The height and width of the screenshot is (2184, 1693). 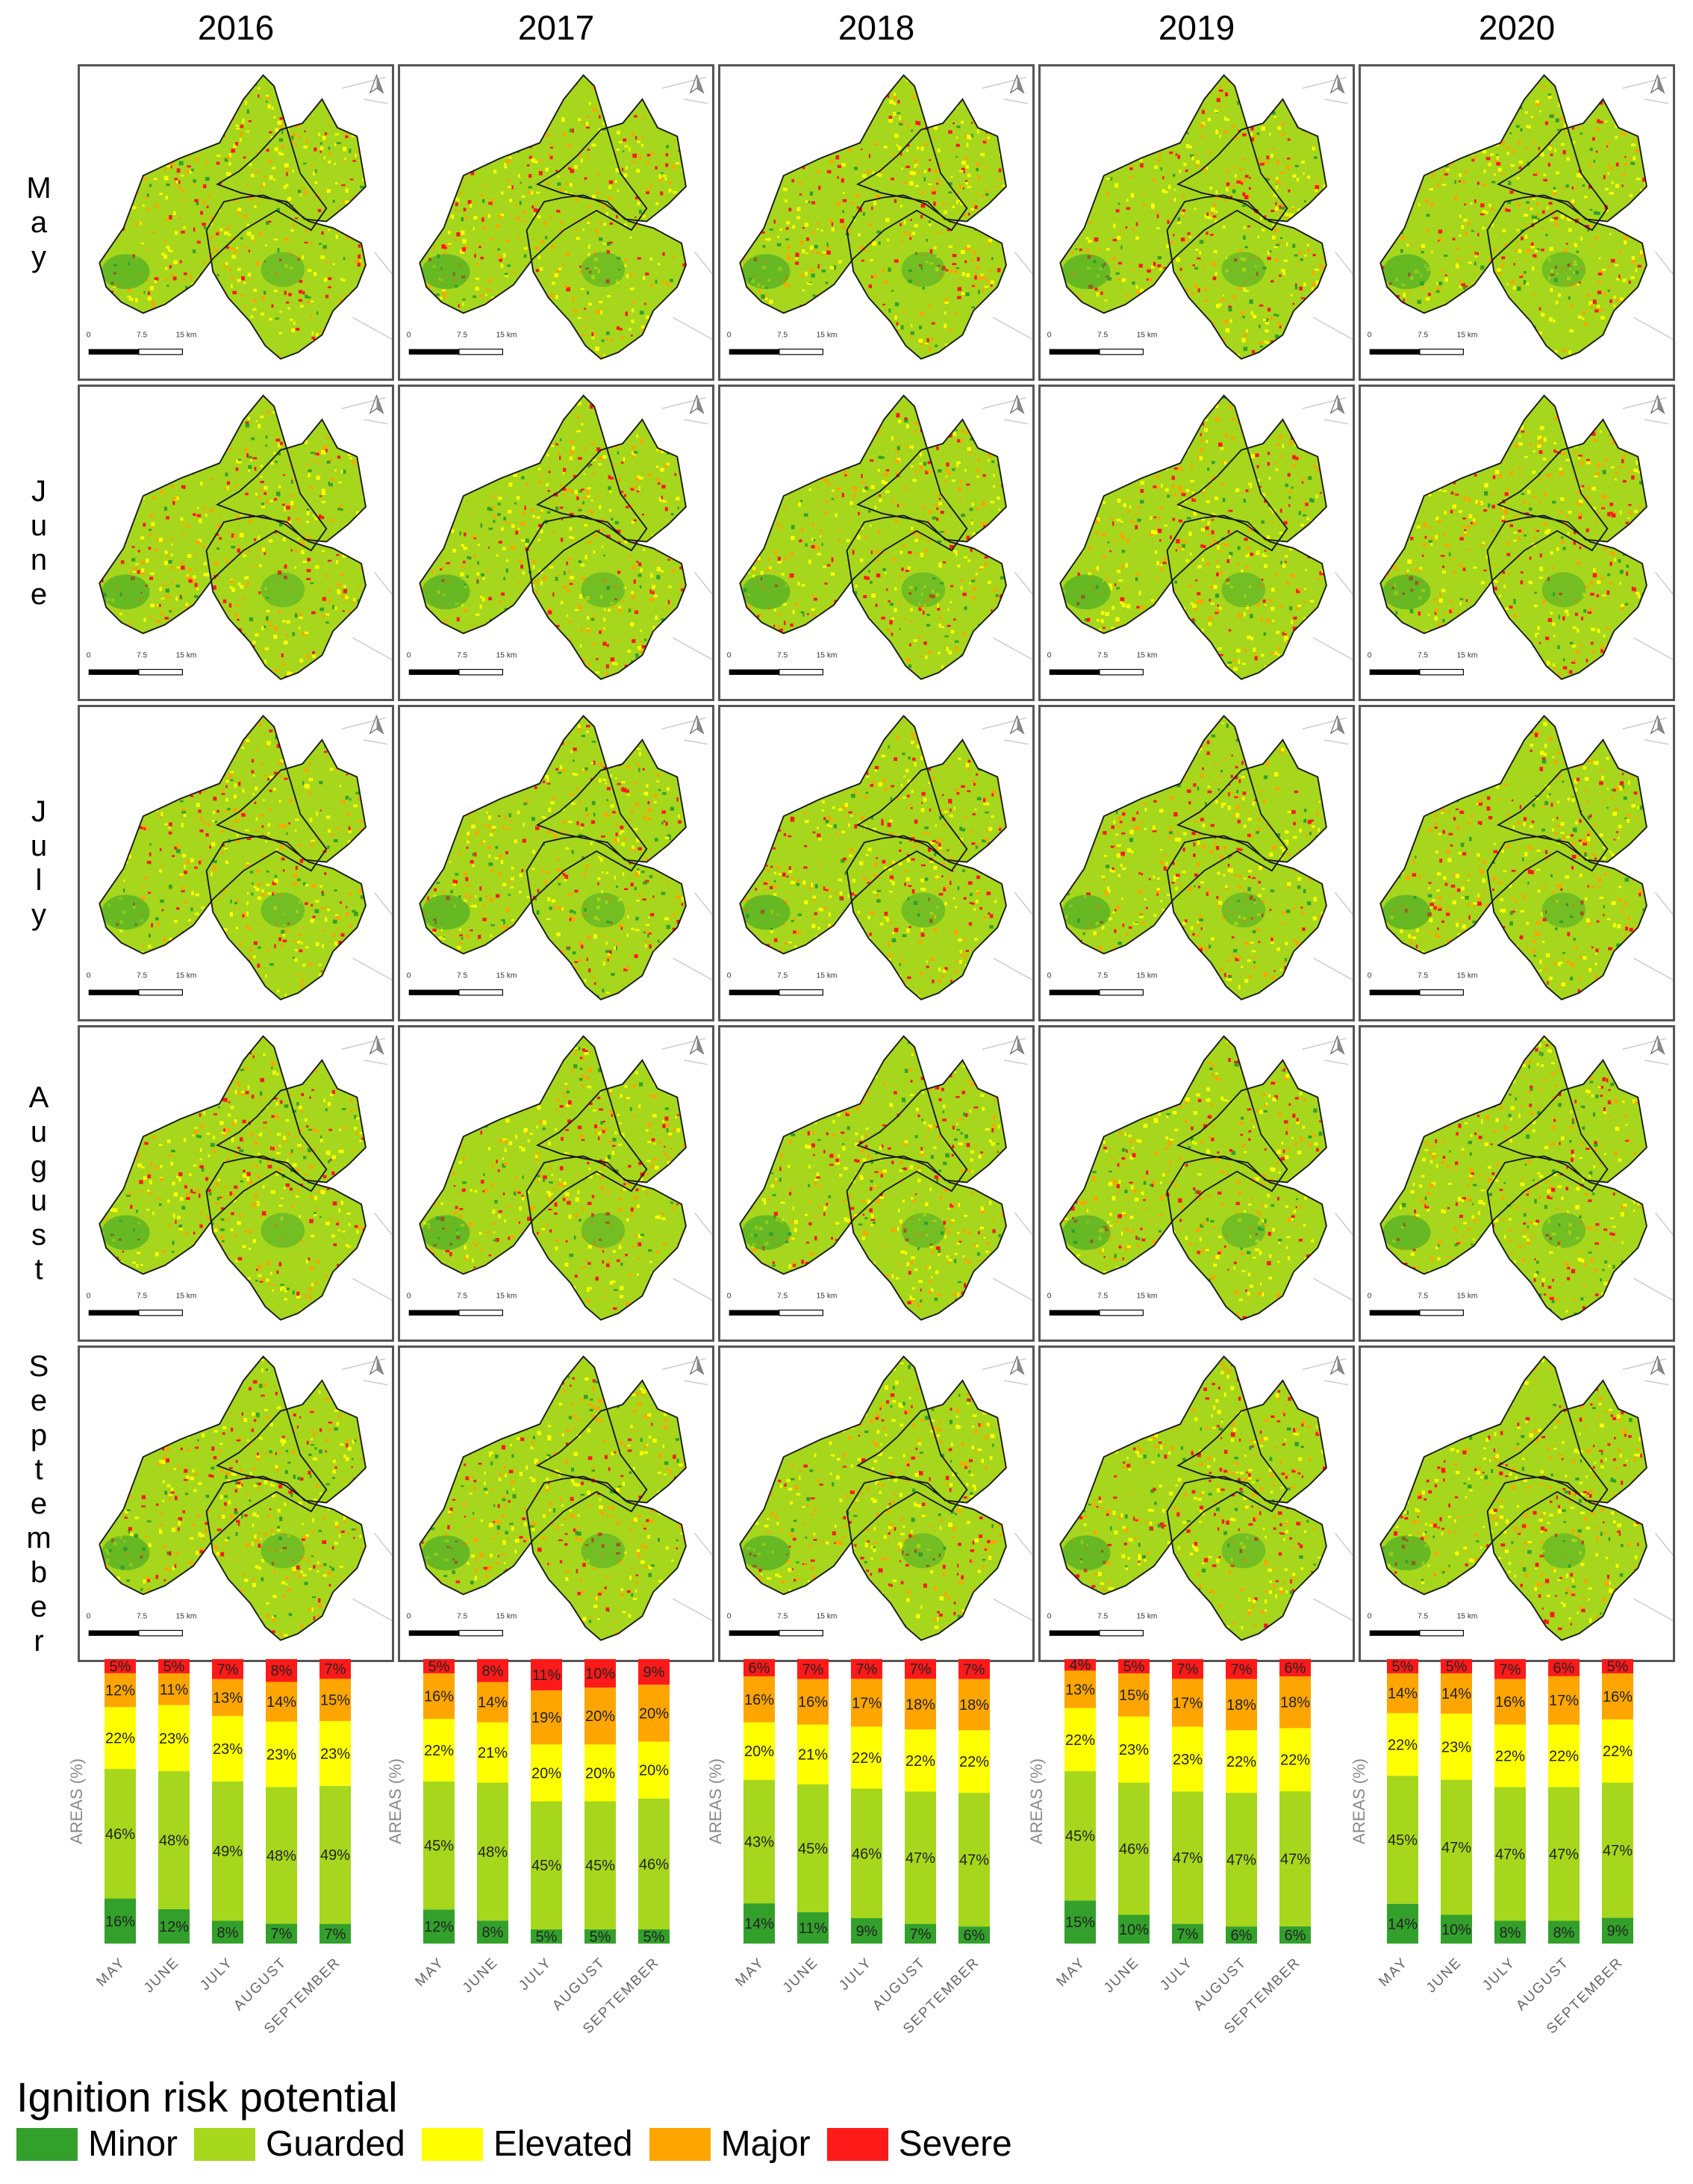 I want to click on bar-segment-guarded-june, so click(x=1456, y=1847).